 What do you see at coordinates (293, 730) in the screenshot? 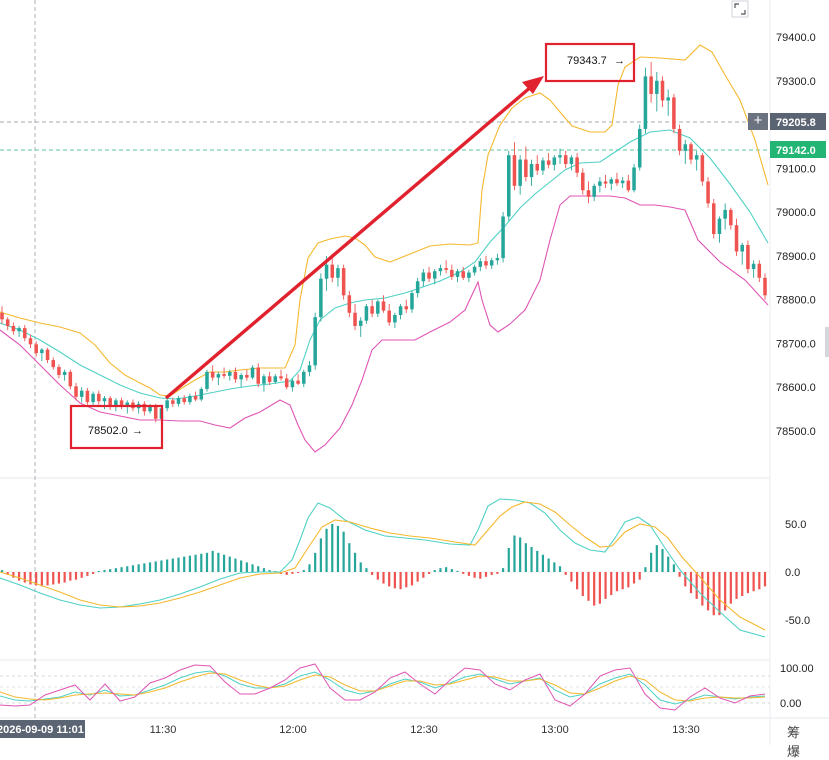
I see `time-tick-label: 12:00` at bounding box center [293, 730].